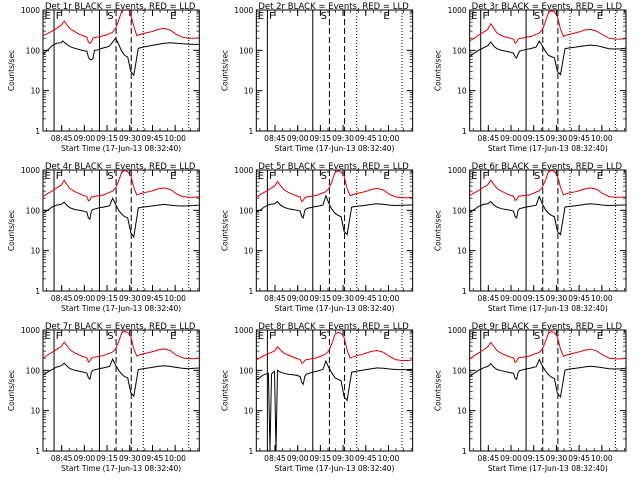 The width and height of the screenshot is (640, 480). What do you see at coordinates (547, 327) in the screenshot?
I see `panel-title: Det 9r BLACK = Events, RED = LLD` at bounding box center [547, 327].